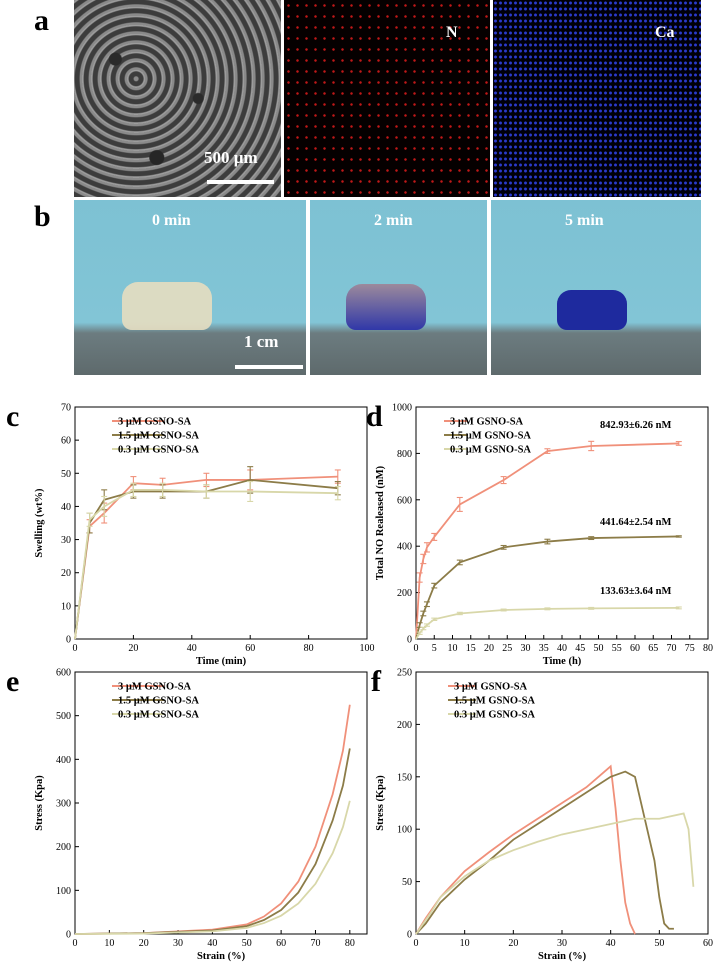 This screenshot has height=970, width=722. I want to click on y-tick-label: 250, so click(404, 673).